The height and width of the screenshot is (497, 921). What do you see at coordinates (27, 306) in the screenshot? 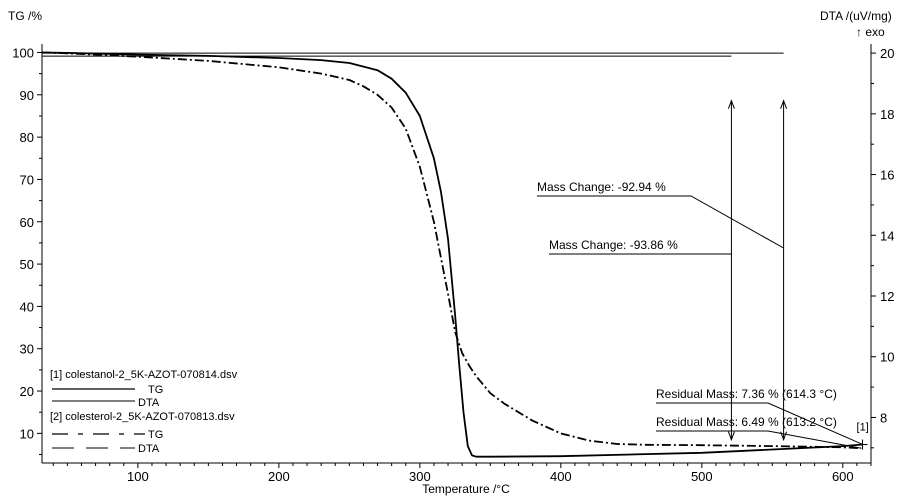
I see `y-left-tick-label: 40` at bounding box center [27, 306].